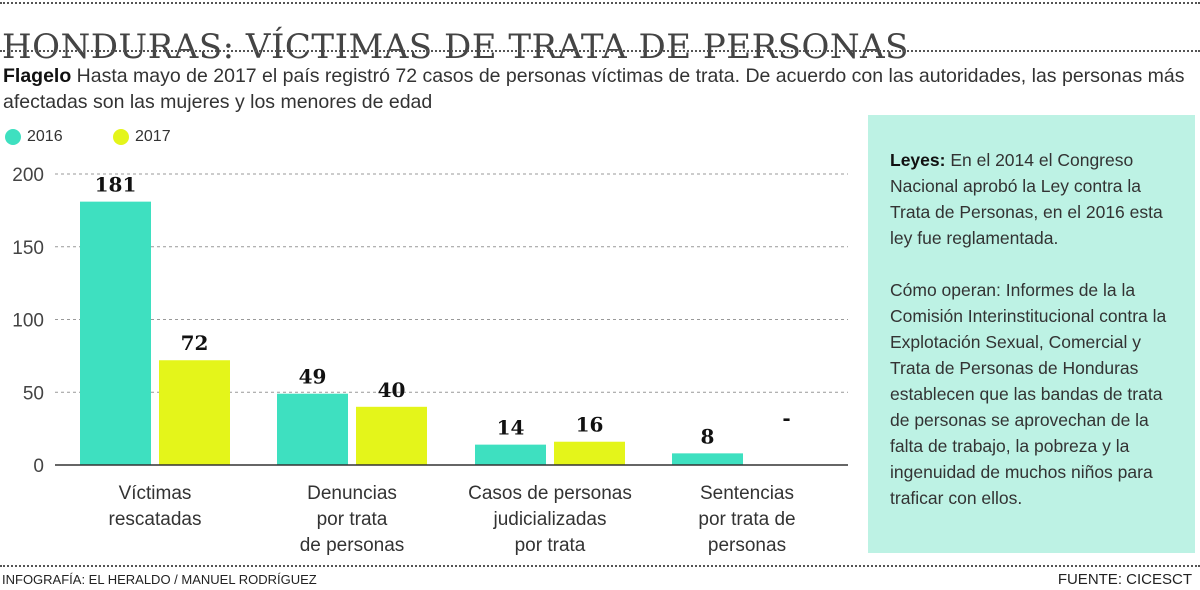  Describe the element at coordinates (708, 436) in the screenshot. I see `data-label: 8` at that location.